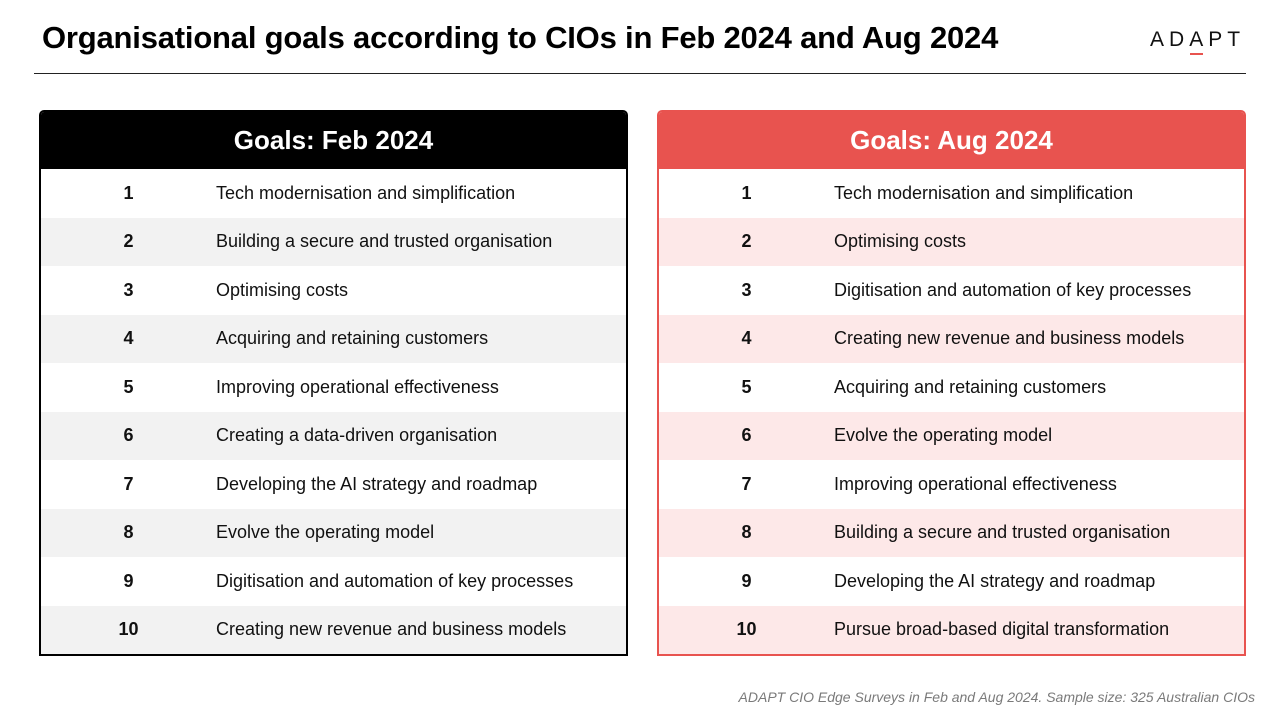 The height and width of the screenshot is (720, 1280). I want to click on table-row: 2 Optimising costs, so click(951, 241).